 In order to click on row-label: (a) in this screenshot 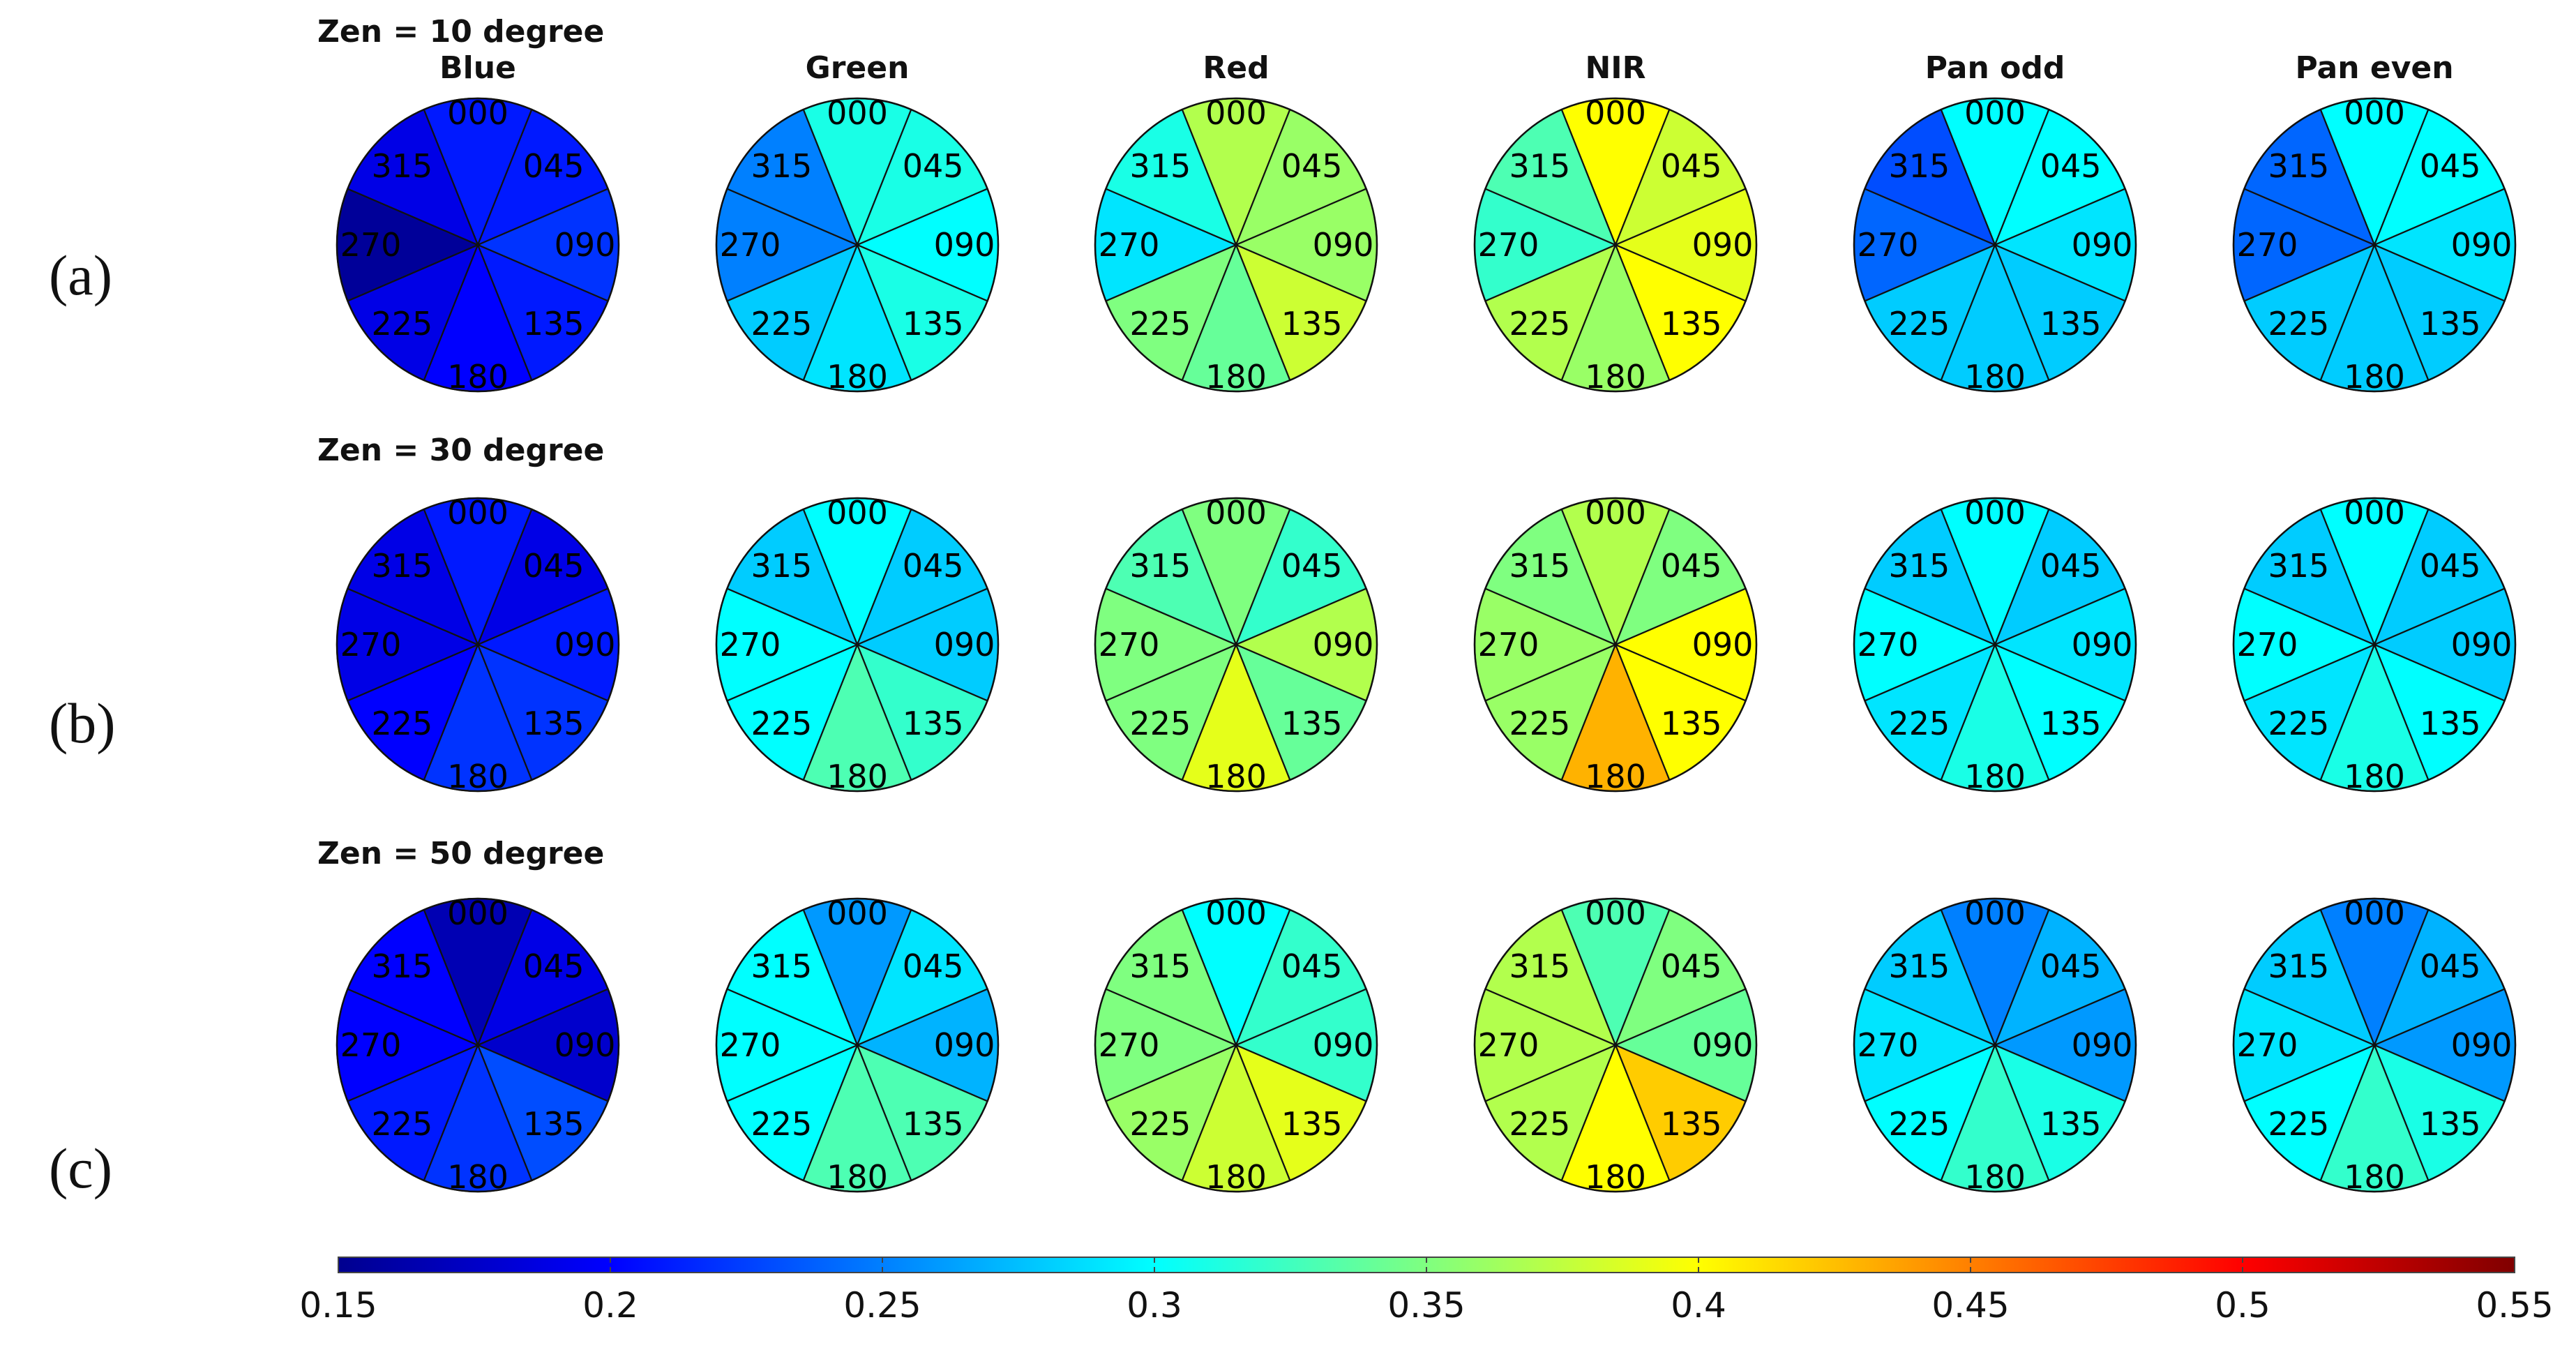, I will do `click(80, 275)`.